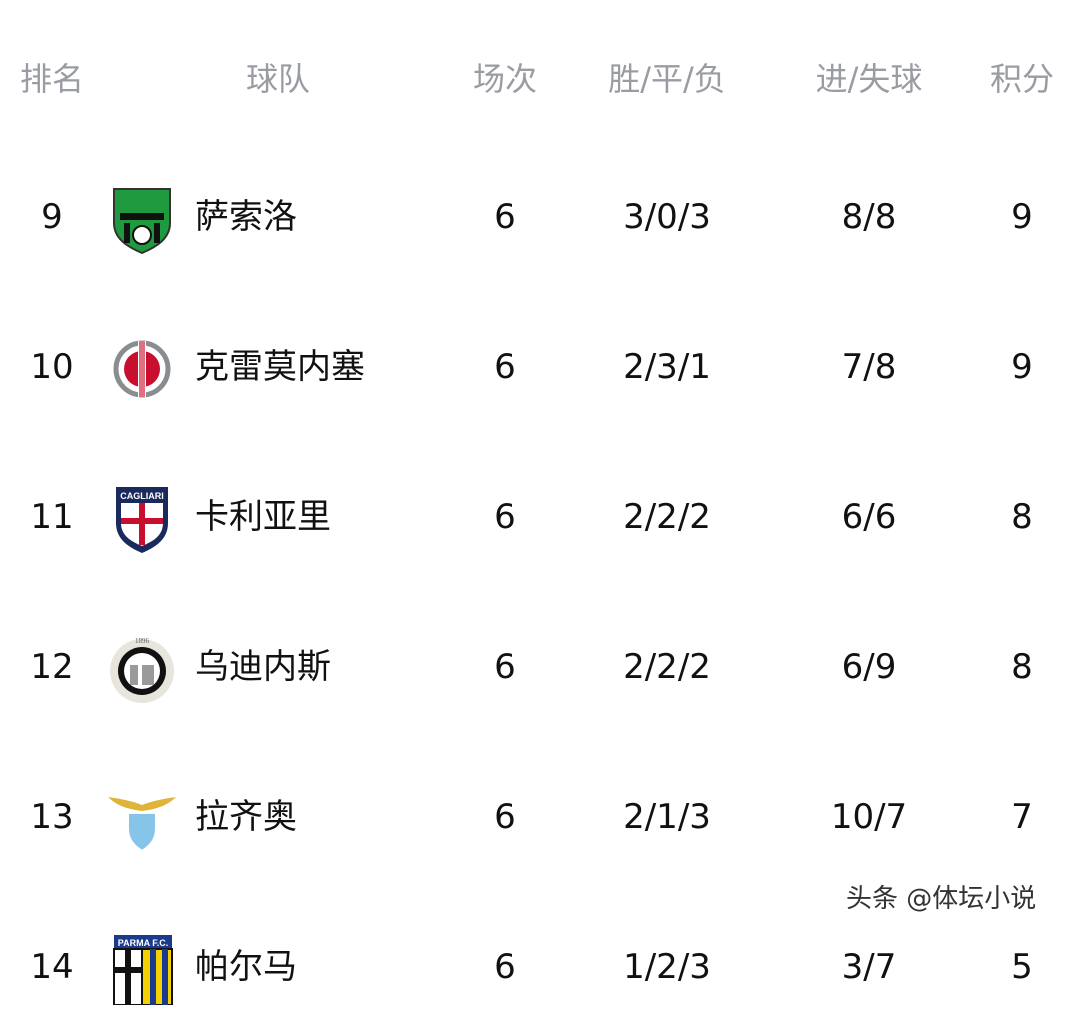  Describe the element at coordinates (142, 969) in the screenshot. I see `parma-crest-icon: PARMA F.C.` at that location.